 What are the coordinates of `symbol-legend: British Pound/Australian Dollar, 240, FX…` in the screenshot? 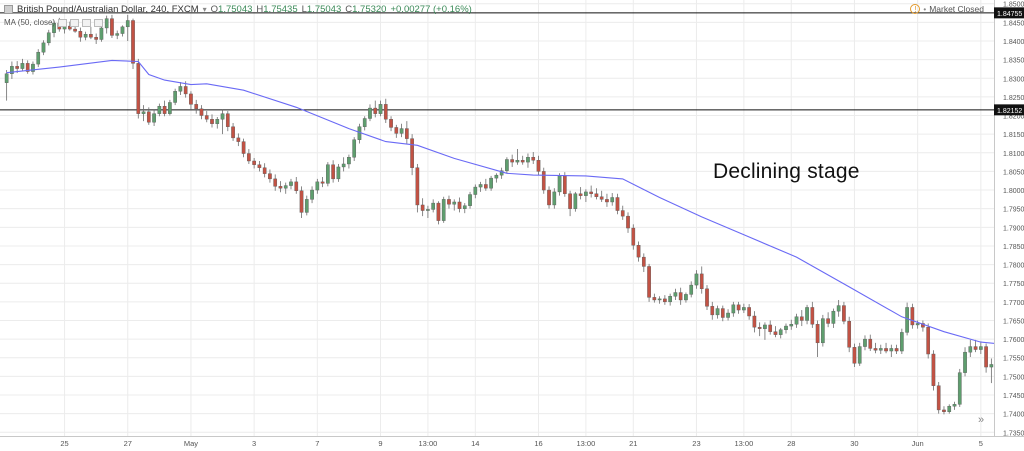 It's located at (238, 9).